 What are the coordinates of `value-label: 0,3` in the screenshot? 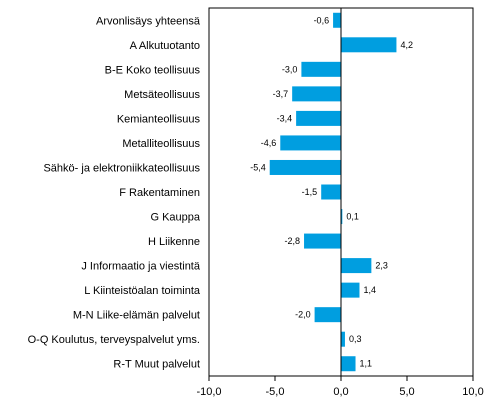 It's located at (355, 339).